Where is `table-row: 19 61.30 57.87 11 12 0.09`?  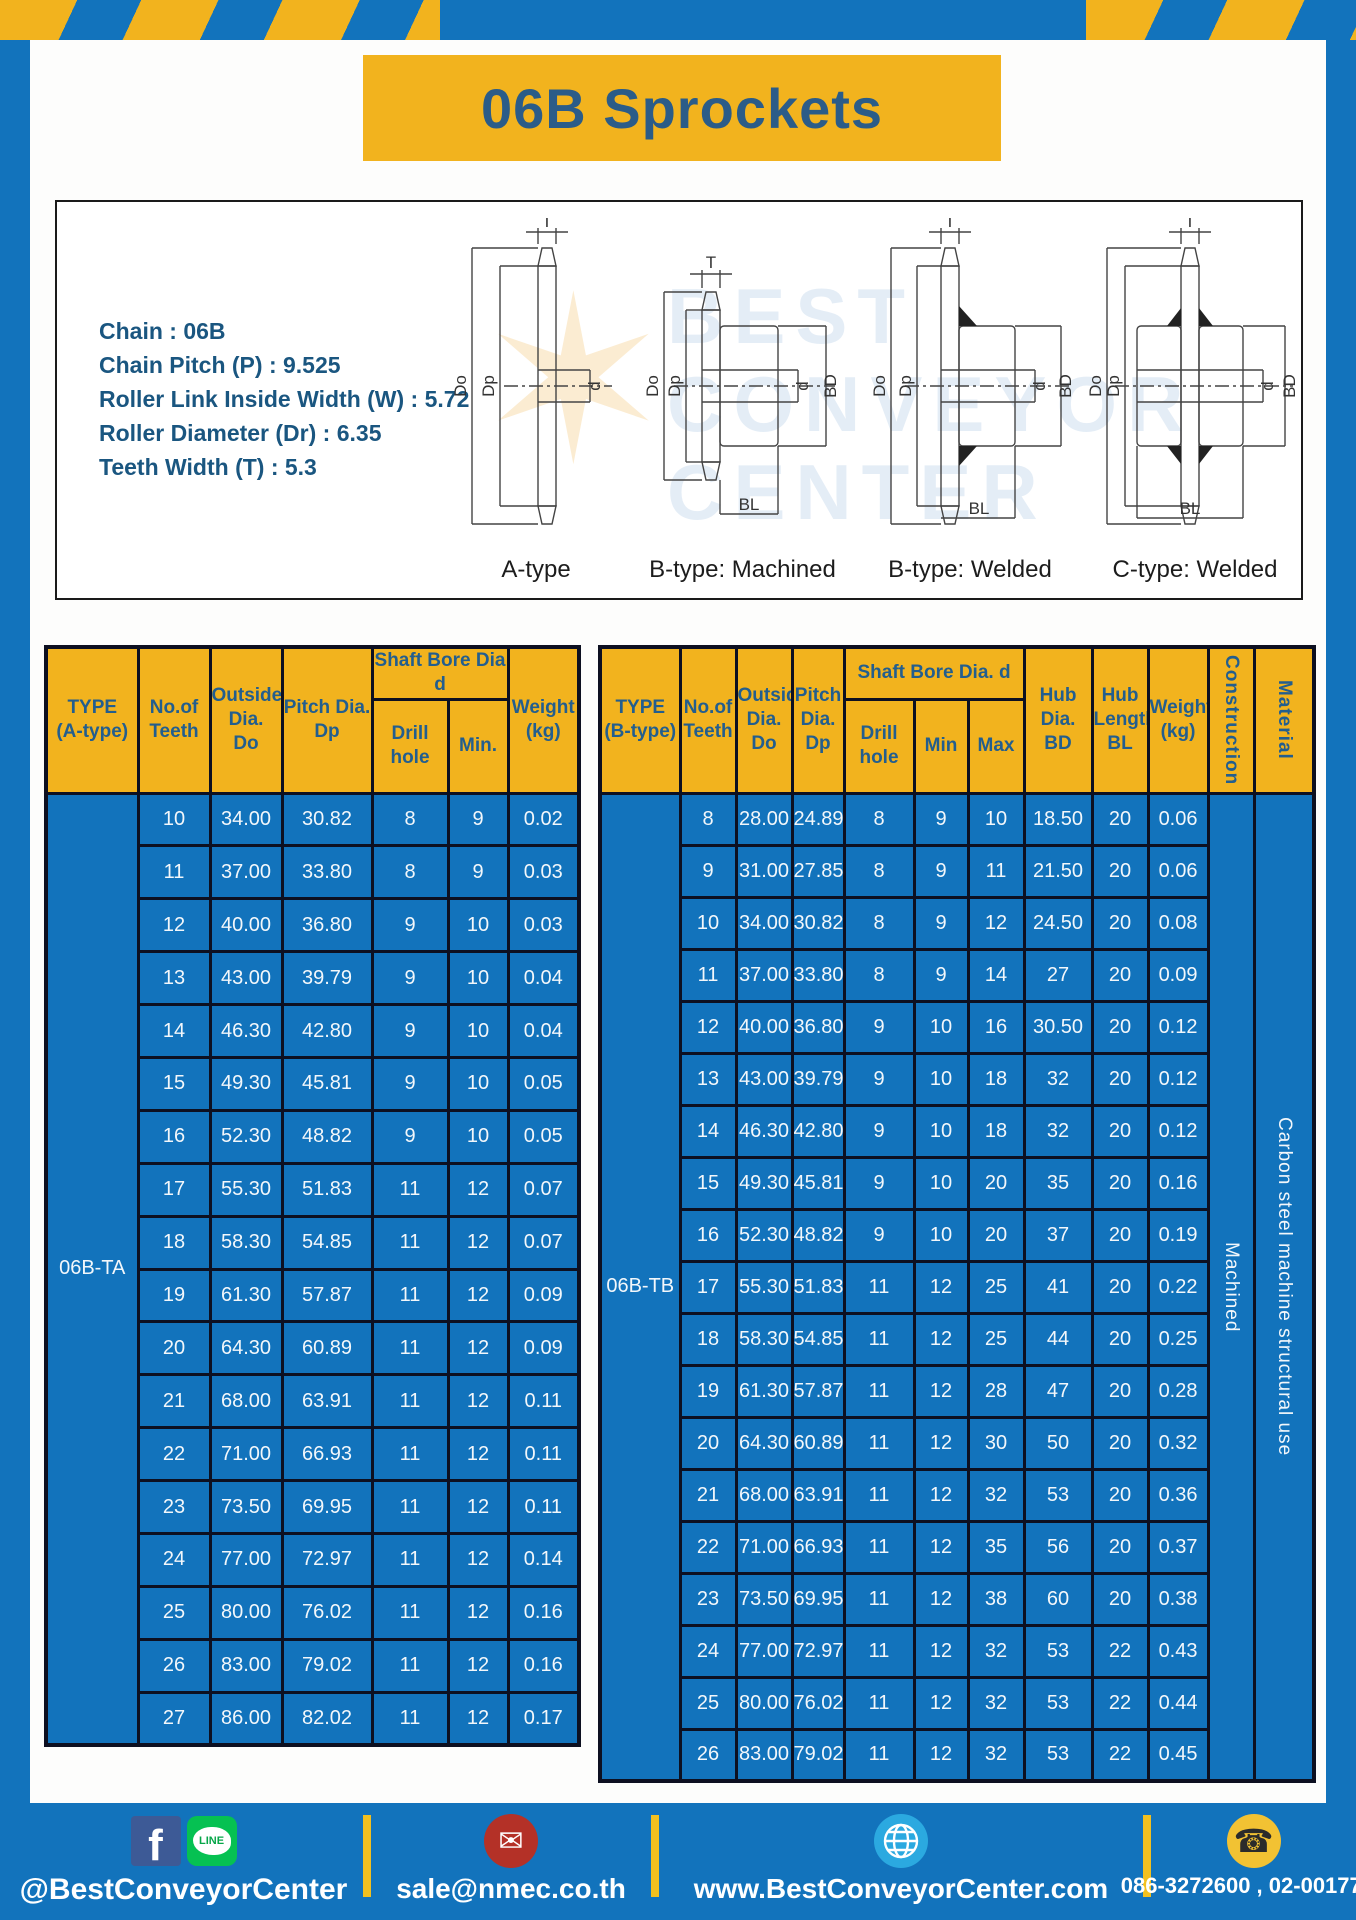 table-row: 19 61.30 57.87 11 12 0.09 is located at coordinates (313, 1295).